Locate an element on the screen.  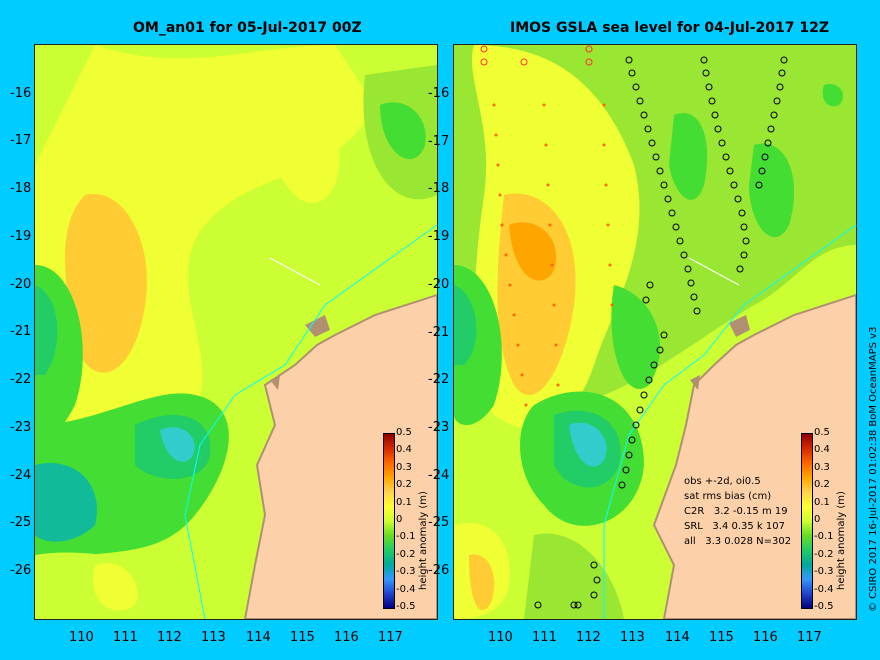
right-x-tick: 110 is located at coordinates (500, 637).